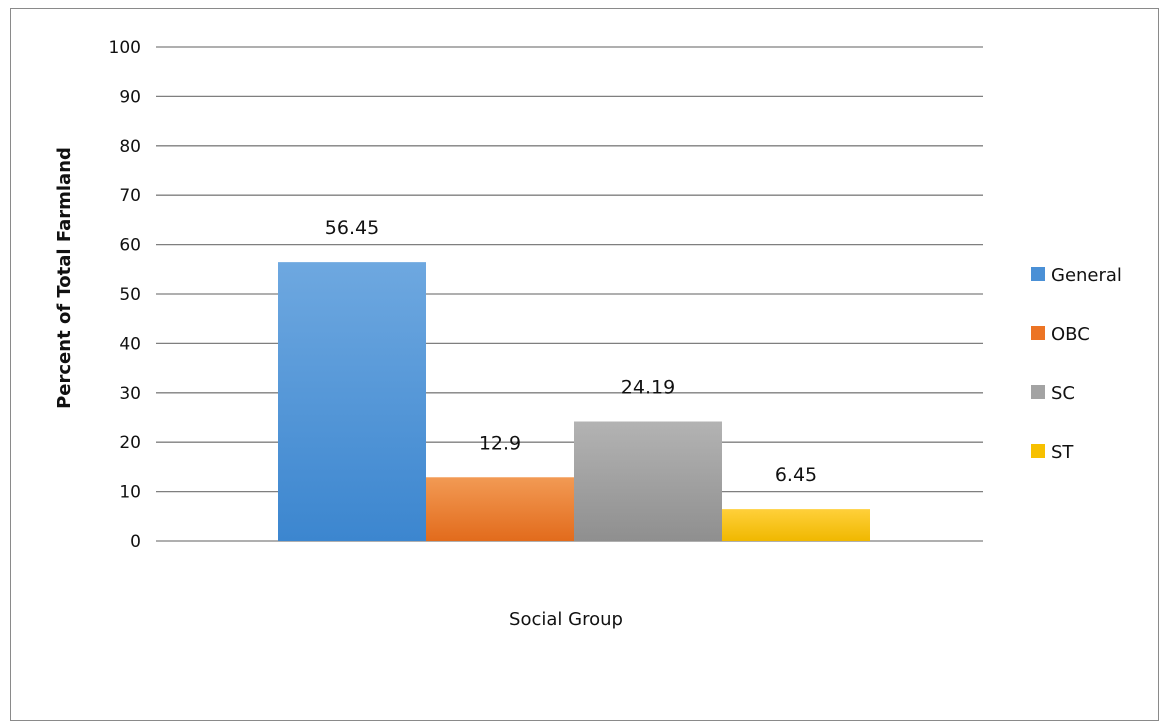 The height and width of the screenshot is (726, 1161). I want to click on y-tick-label: 80, so click(130, 147).